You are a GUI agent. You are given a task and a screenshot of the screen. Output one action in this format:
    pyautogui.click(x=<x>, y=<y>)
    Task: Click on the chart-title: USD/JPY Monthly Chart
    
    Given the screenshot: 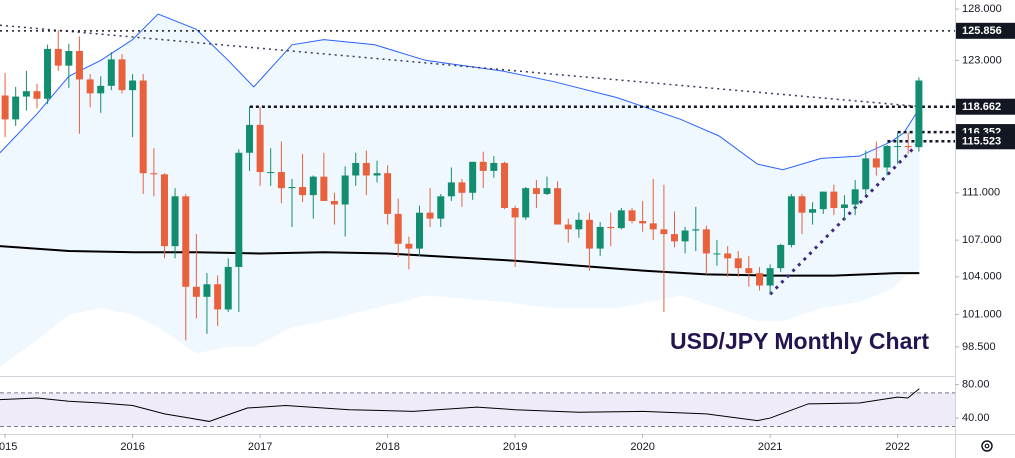 What is the action you would take?
    pyautogui.click(x=799, y=341)
    